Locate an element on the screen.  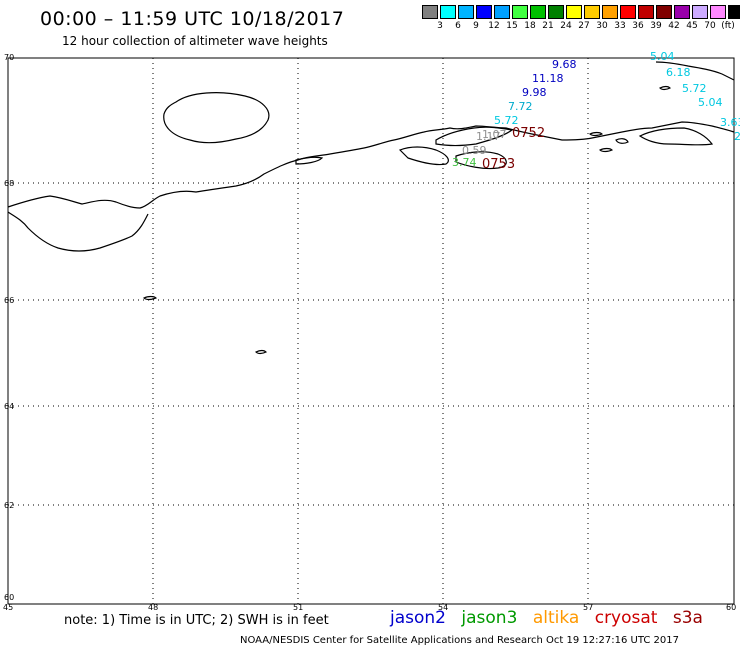
legend-label: 70 is located at coordinates (710, 26).